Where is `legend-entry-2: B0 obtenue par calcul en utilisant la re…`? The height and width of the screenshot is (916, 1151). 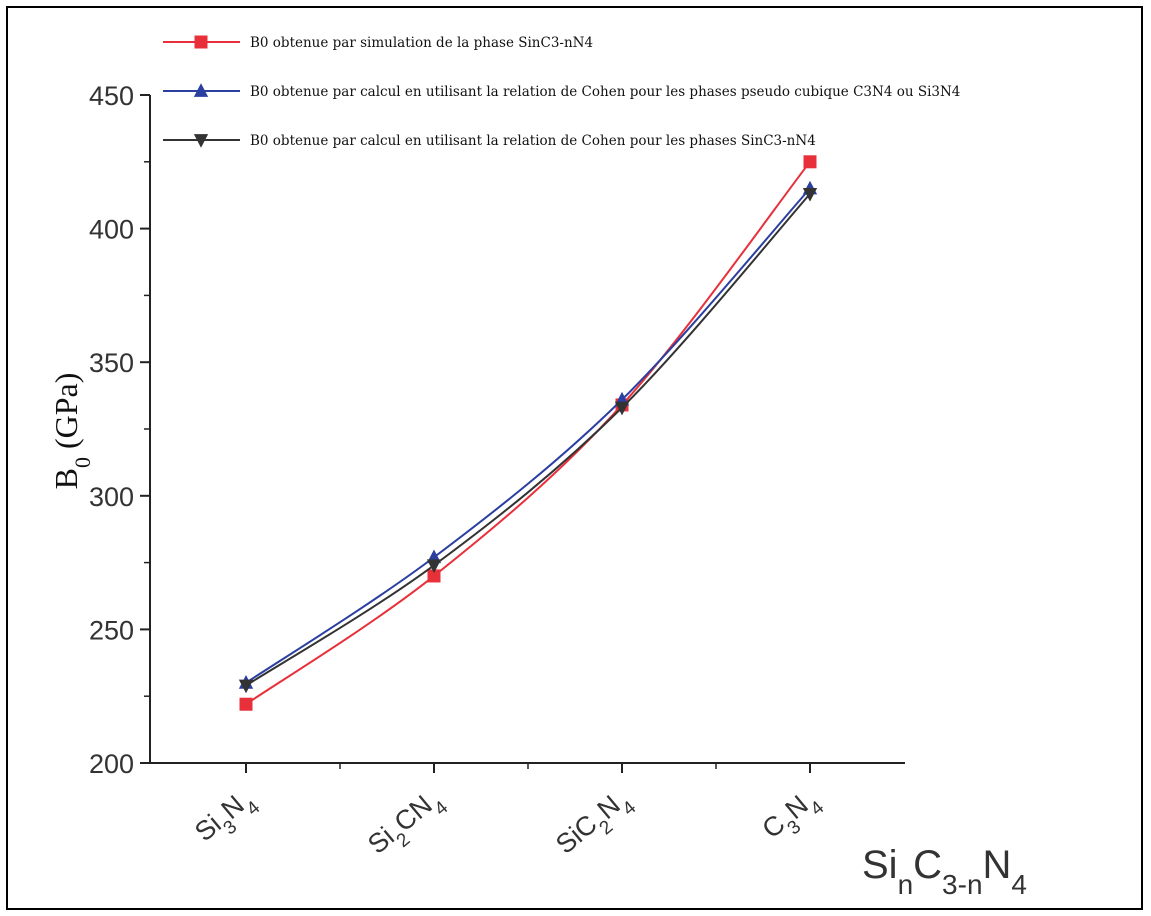 legend-entry-2: B0 obtenue par calcul en utilisant la re… is located at coordinates (561, 91).